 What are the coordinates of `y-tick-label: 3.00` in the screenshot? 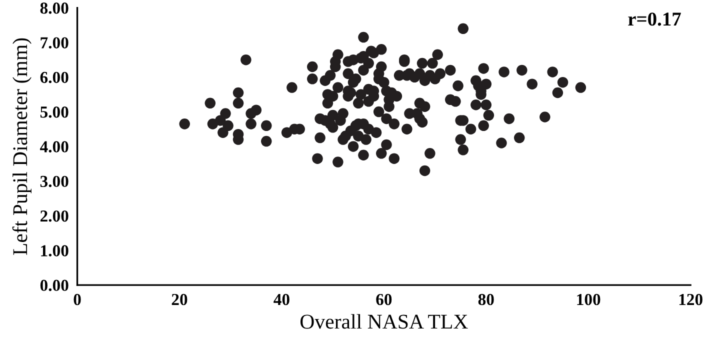 It's located at (54, 182).